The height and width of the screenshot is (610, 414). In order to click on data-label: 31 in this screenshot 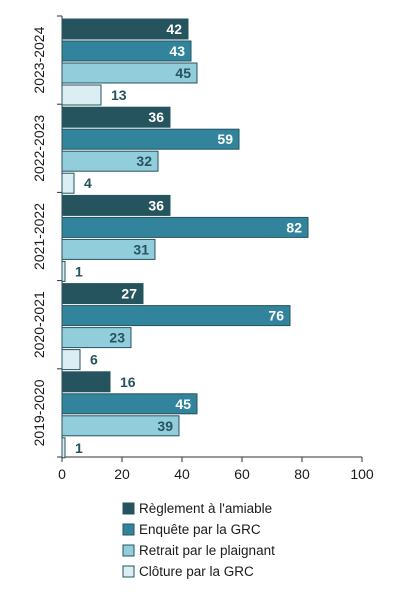, I will do `click(141, 249)`.